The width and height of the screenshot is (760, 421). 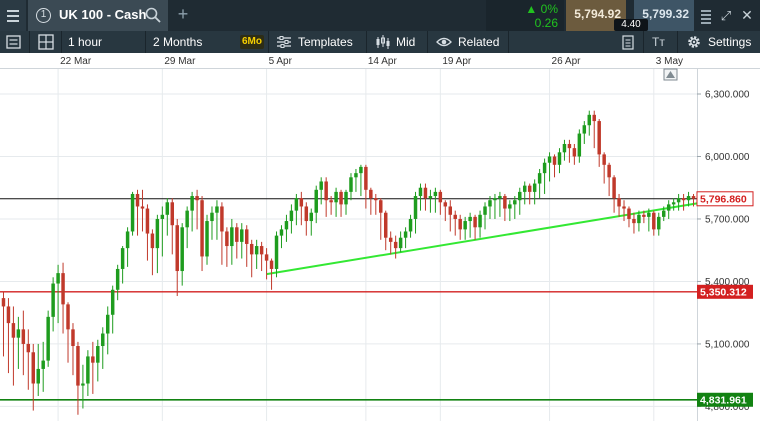 What do you see at coordinates (103, 14) in the screenshot?
I see `instrument-name: UK 100 - Cash` at bounding box center [103, 14].